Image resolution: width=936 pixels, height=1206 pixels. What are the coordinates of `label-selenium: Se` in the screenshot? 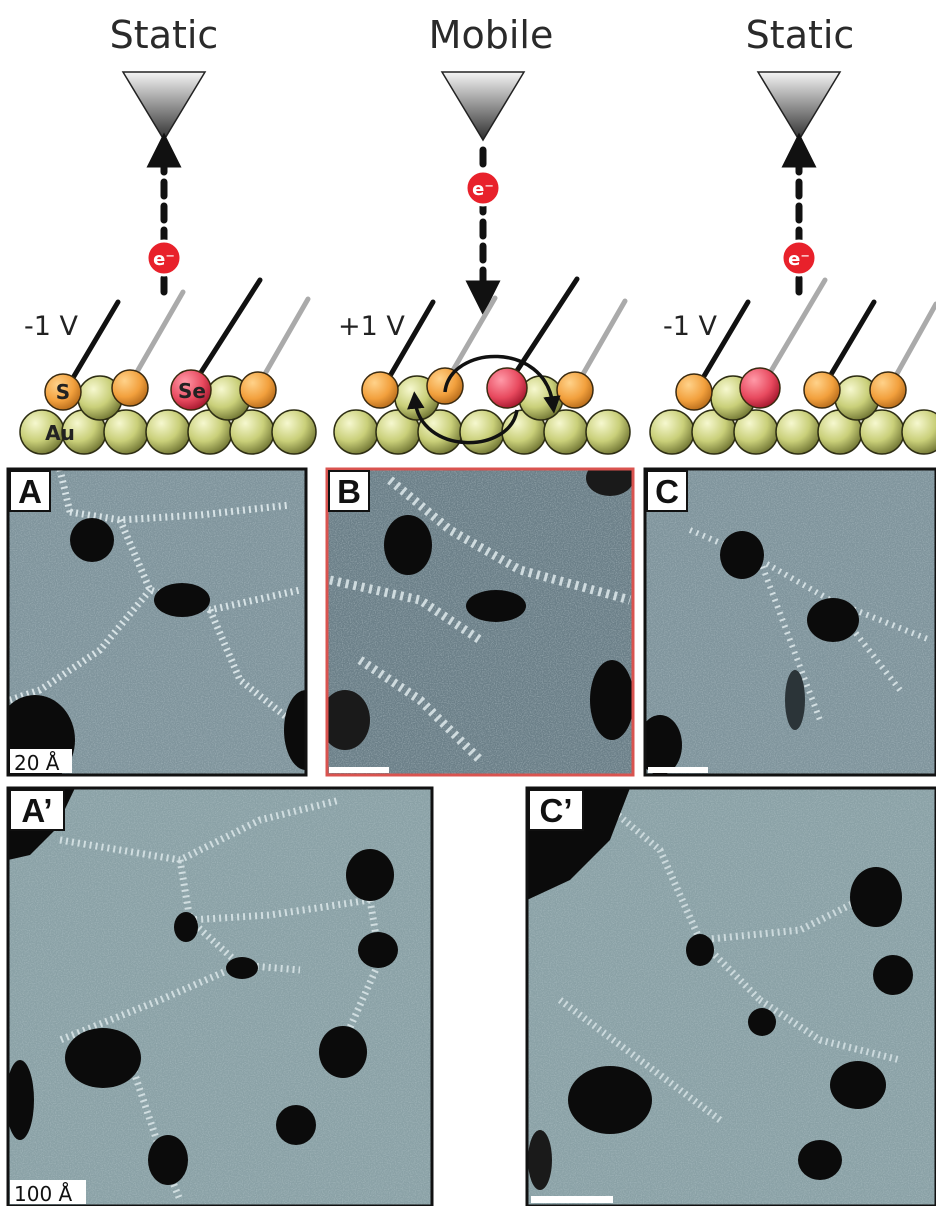 It's located at (192, 391).